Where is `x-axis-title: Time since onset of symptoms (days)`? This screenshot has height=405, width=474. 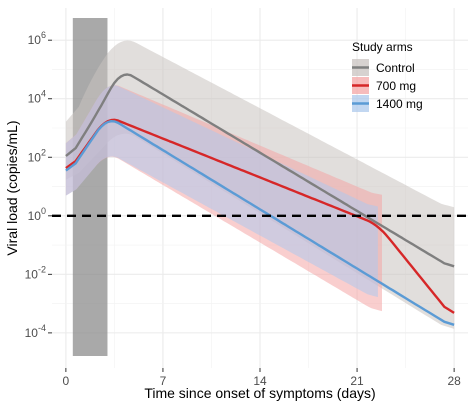
x-axis-title: Time since onset of symptoms (days) is located at coordinates (259, 393).